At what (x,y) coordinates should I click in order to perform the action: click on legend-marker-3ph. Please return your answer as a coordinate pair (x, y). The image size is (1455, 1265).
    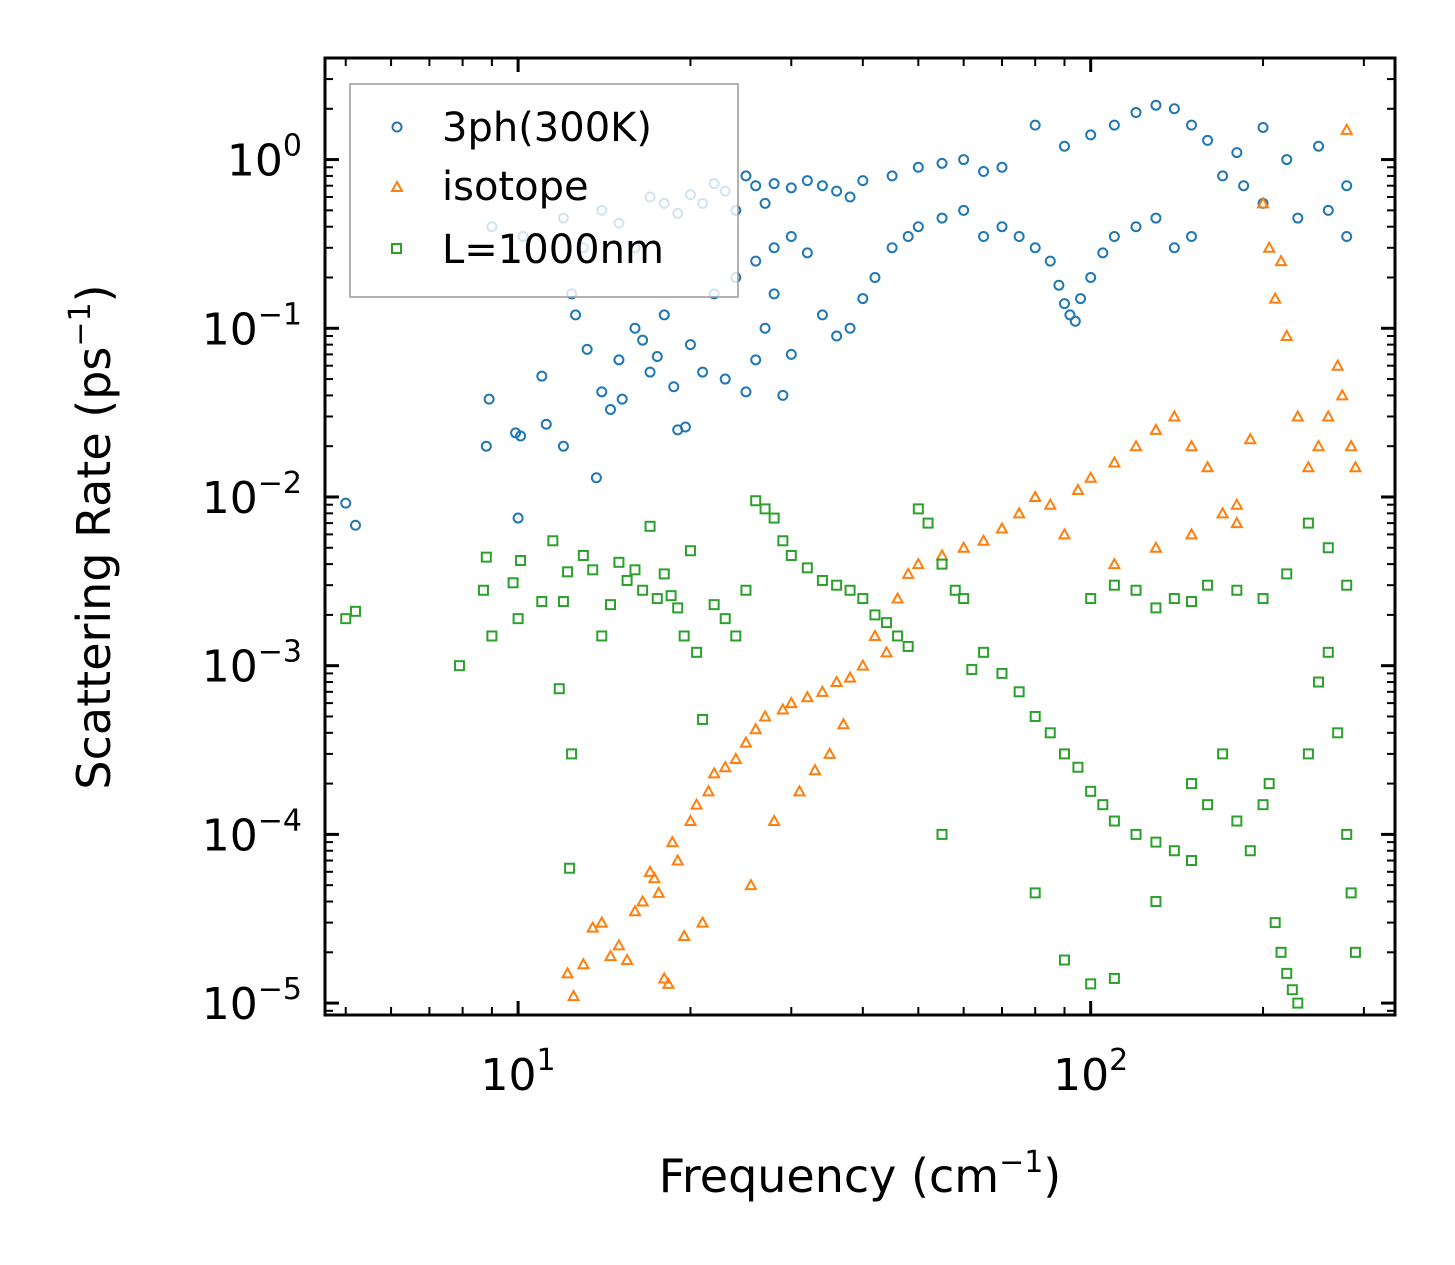
    Looking at the image, I should click on (397, 127).